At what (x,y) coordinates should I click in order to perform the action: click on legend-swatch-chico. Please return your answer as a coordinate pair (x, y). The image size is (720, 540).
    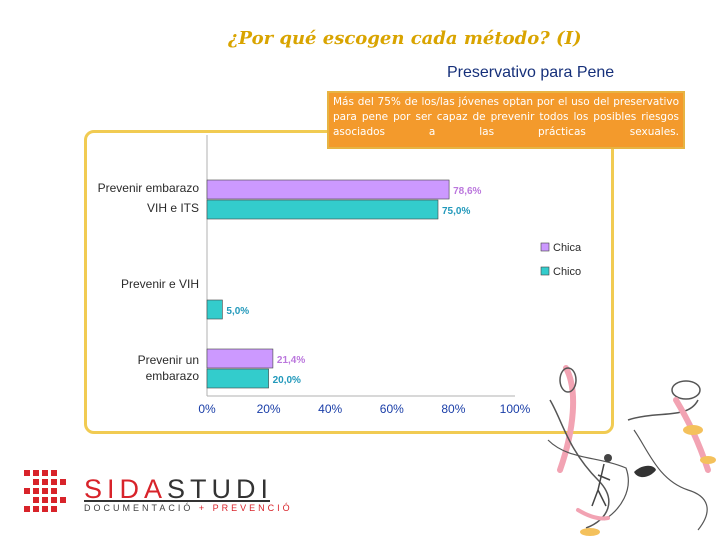
    Looking at the image, I should click on (545, 271).